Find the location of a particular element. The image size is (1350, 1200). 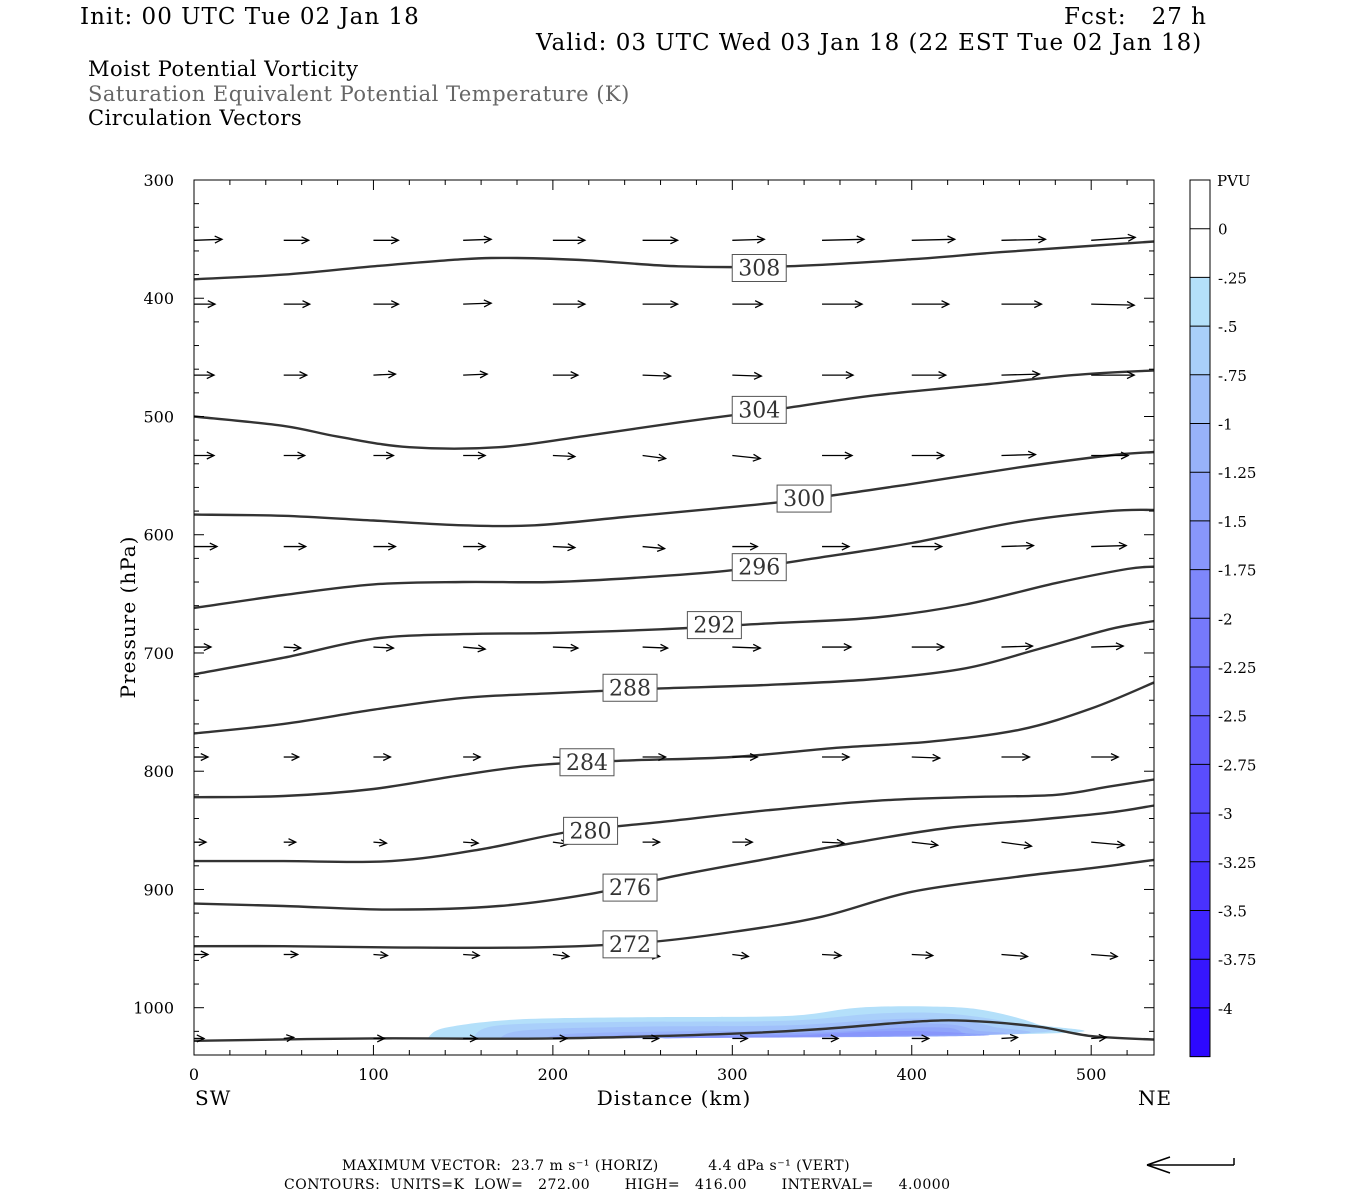

contour-label-layer: 308 304 300 296 292 288 284 280 276 272 is located at coordinates (695, 606).